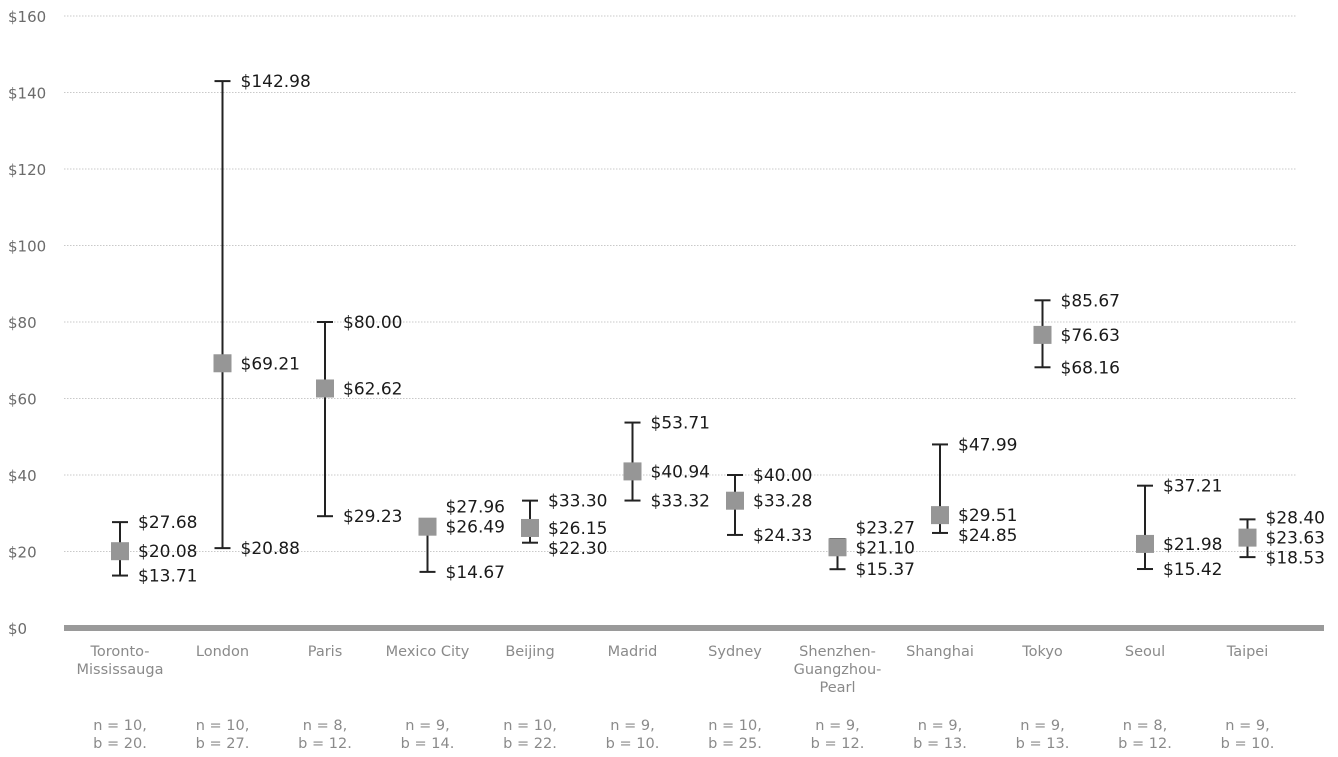 The height and width of the screenshot is (757, 1338). Describe the element at coordinates (1295, 519) in the screenshot. I see `high-value-label: $28.40` at that location.